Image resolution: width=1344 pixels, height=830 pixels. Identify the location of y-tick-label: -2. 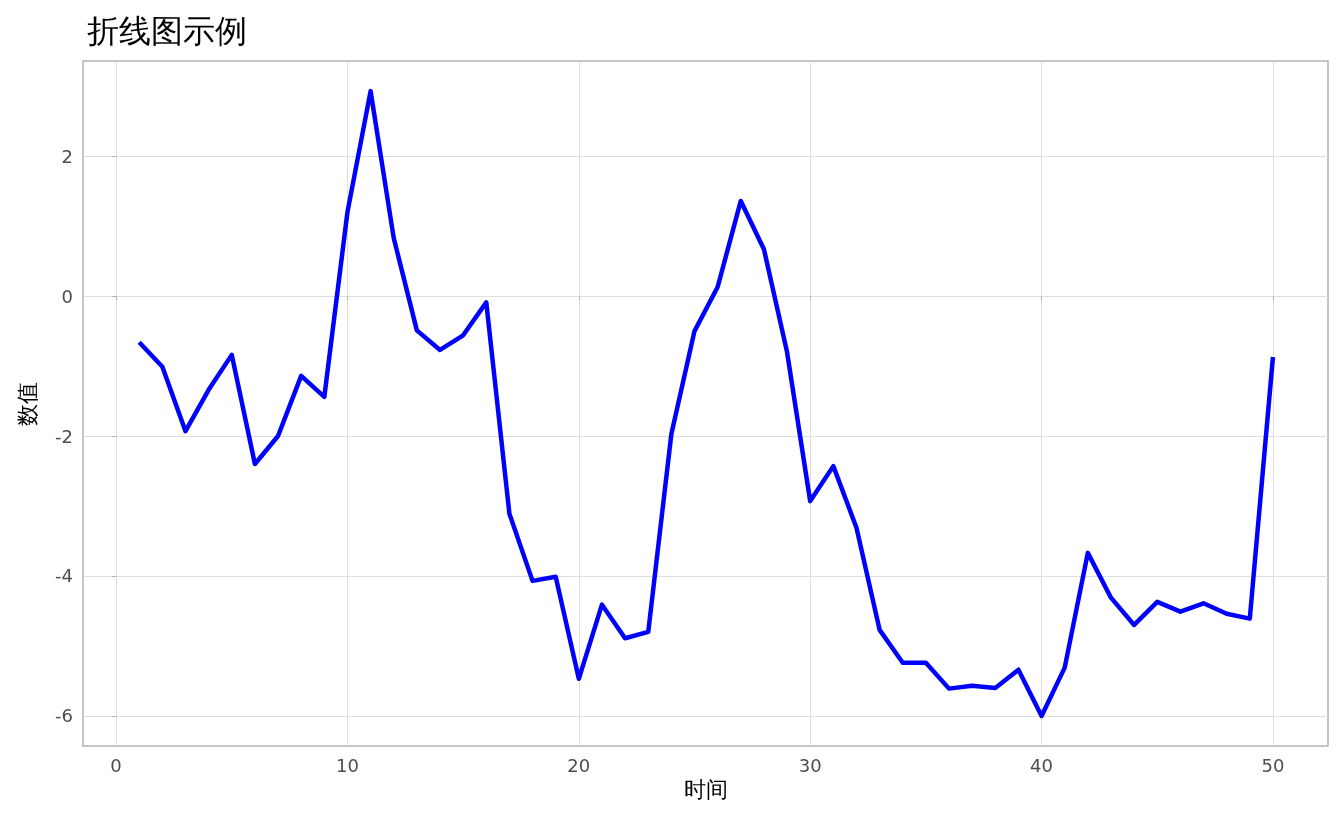
(64, 436).